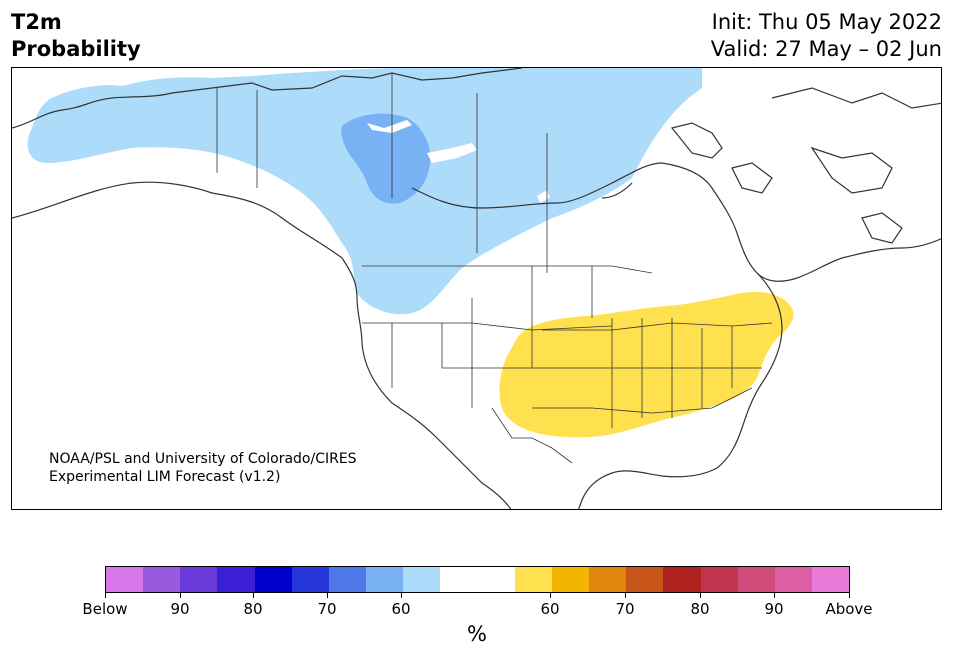  What do you see at coordinates (646, 364) in the screenshot?
I see `above-normal-60-region` at bounding box center [646, 364].